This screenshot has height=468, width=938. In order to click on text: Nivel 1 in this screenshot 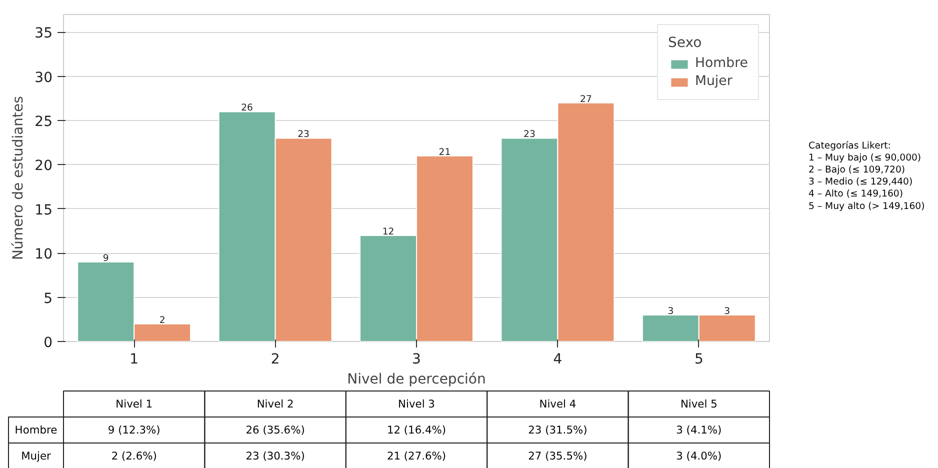, I will do `click(134, 404)`.